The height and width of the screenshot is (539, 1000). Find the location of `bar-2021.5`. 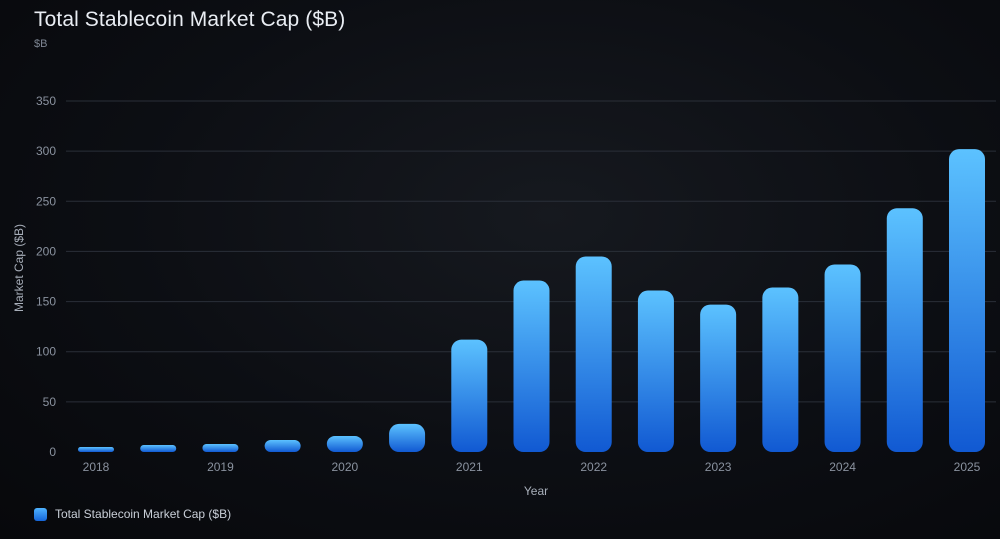

bar-2021.5 is located at coordinates (531, 366).